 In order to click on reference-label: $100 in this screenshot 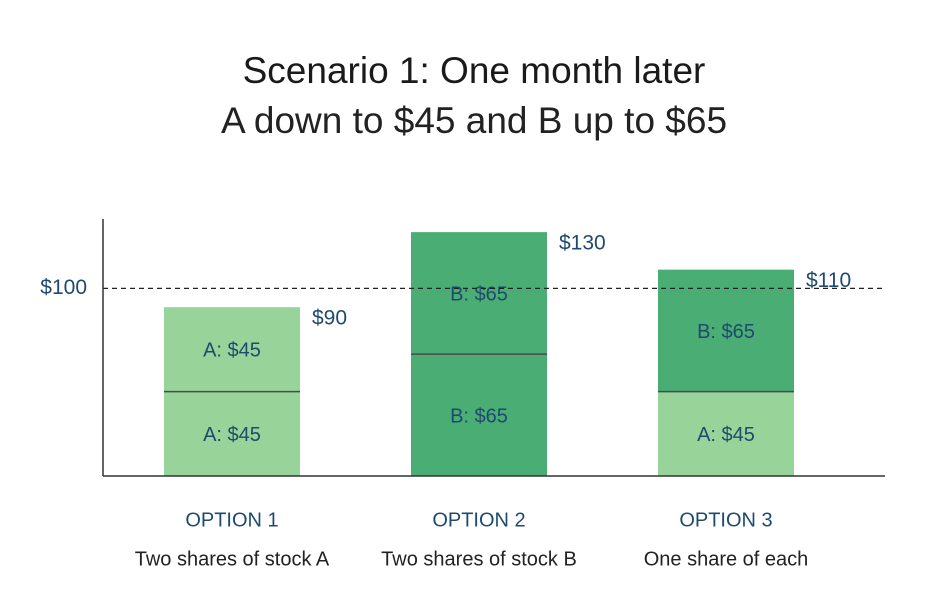, I will do `click(63, 287)`.